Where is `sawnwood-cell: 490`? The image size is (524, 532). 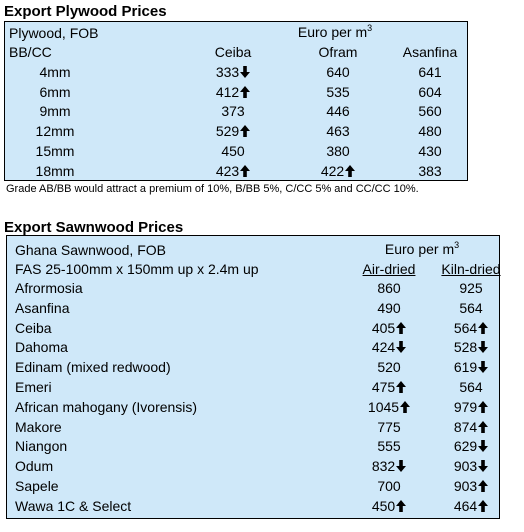
sawnwood-cell: 490 is located at coordinates (389, 307).